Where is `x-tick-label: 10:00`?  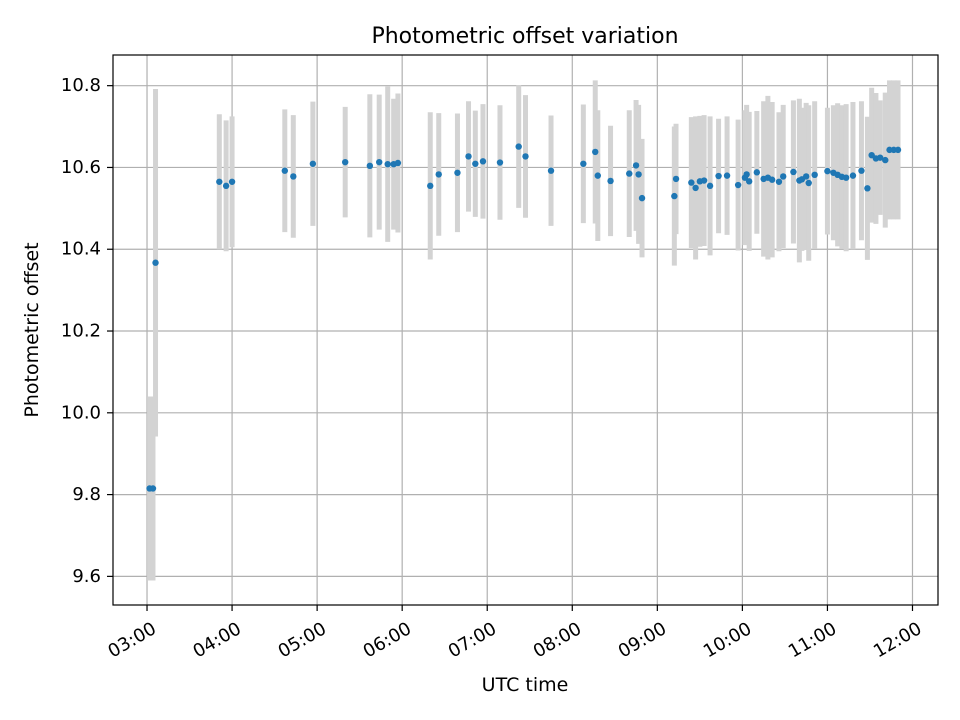
x-tick-label: 10:00 is located at coordinates (727, 640).